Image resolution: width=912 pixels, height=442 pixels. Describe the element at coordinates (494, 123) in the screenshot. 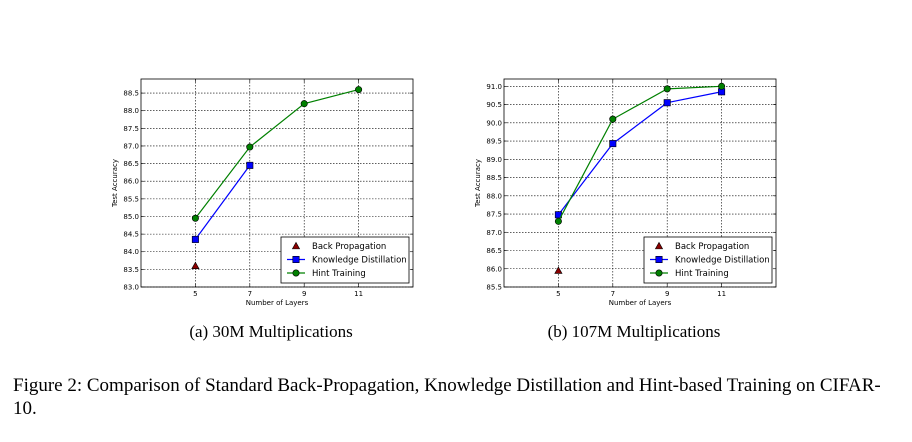

I see `y-tick-label: 90.0` at that location.